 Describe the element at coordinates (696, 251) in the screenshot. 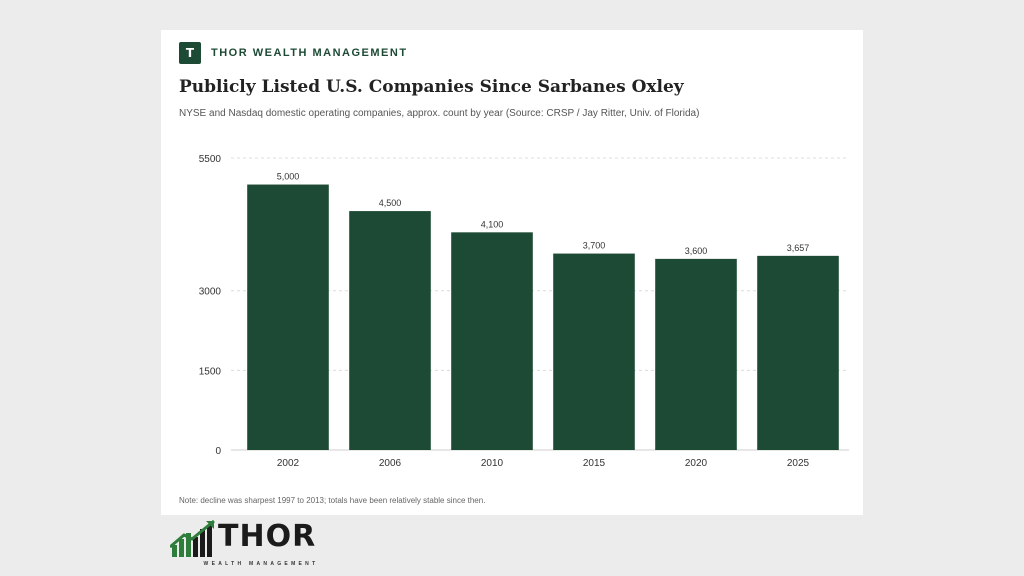

I see `data-label: 3,600` at that location.